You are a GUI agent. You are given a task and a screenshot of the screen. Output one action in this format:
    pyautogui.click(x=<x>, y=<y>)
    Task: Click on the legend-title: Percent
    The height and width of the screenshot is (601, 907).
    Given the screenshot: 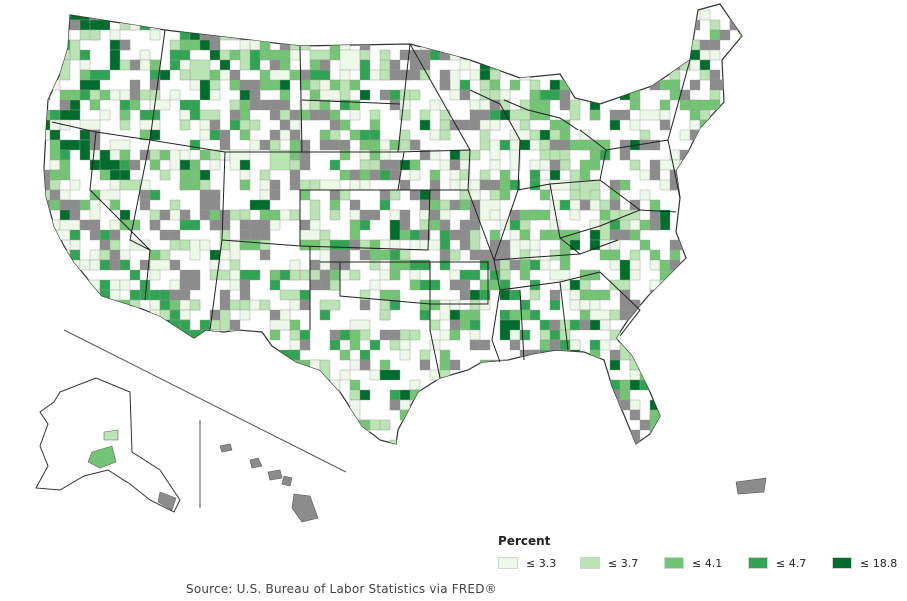 What is the action you would take?
    pyautogui.click(x=524, y=541)
    